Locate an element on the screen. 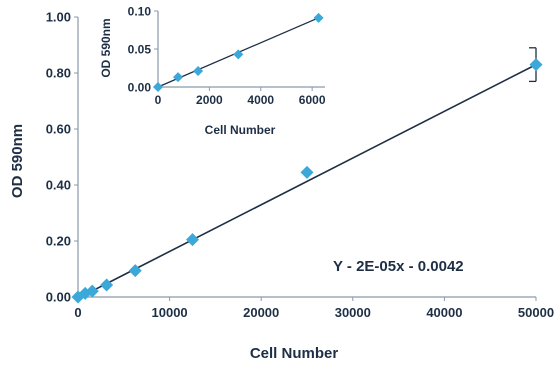  inset-x-tick-label: 0 is located at coordinates (158, 100).